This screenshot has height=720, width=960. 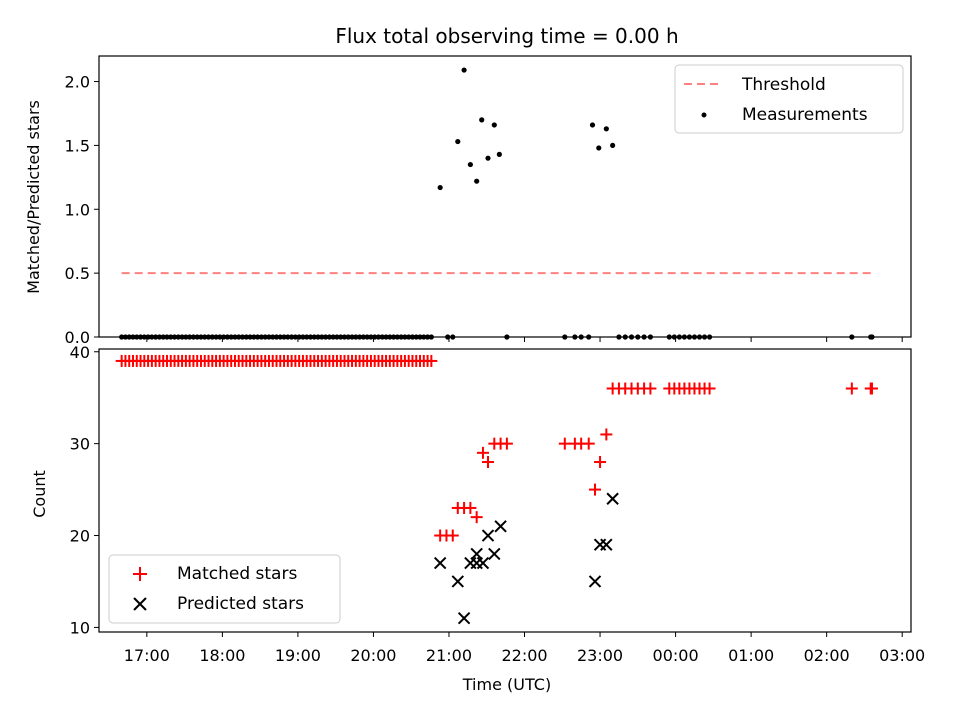 I want to click on x-tick-label: 17:00, so click(x=147, y=655).